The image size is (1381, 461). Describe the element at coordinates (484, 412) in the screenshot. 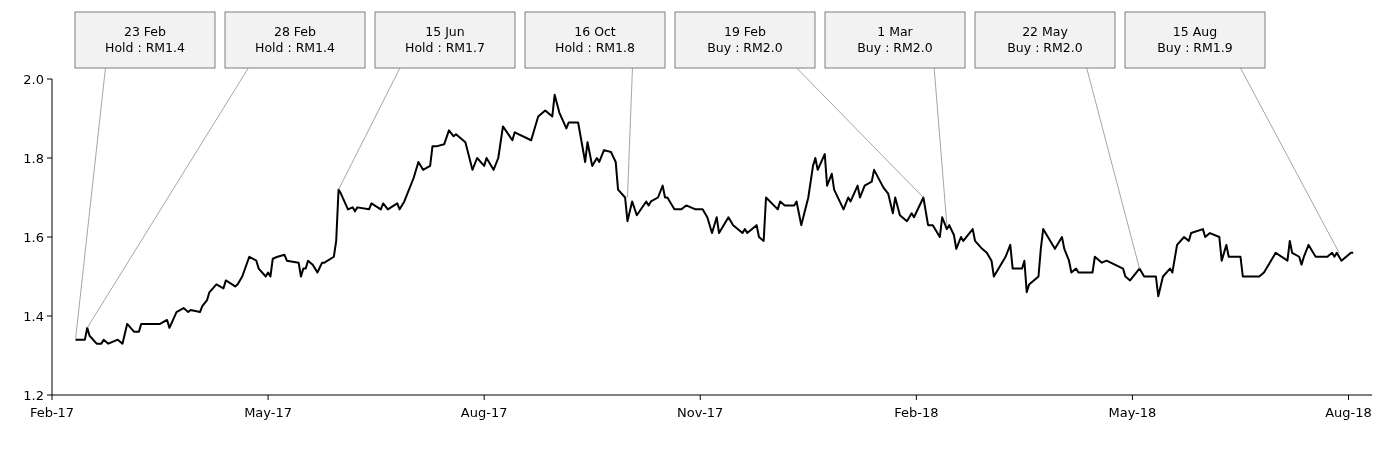

I see `x-tick-label: Aug-17` at that location.